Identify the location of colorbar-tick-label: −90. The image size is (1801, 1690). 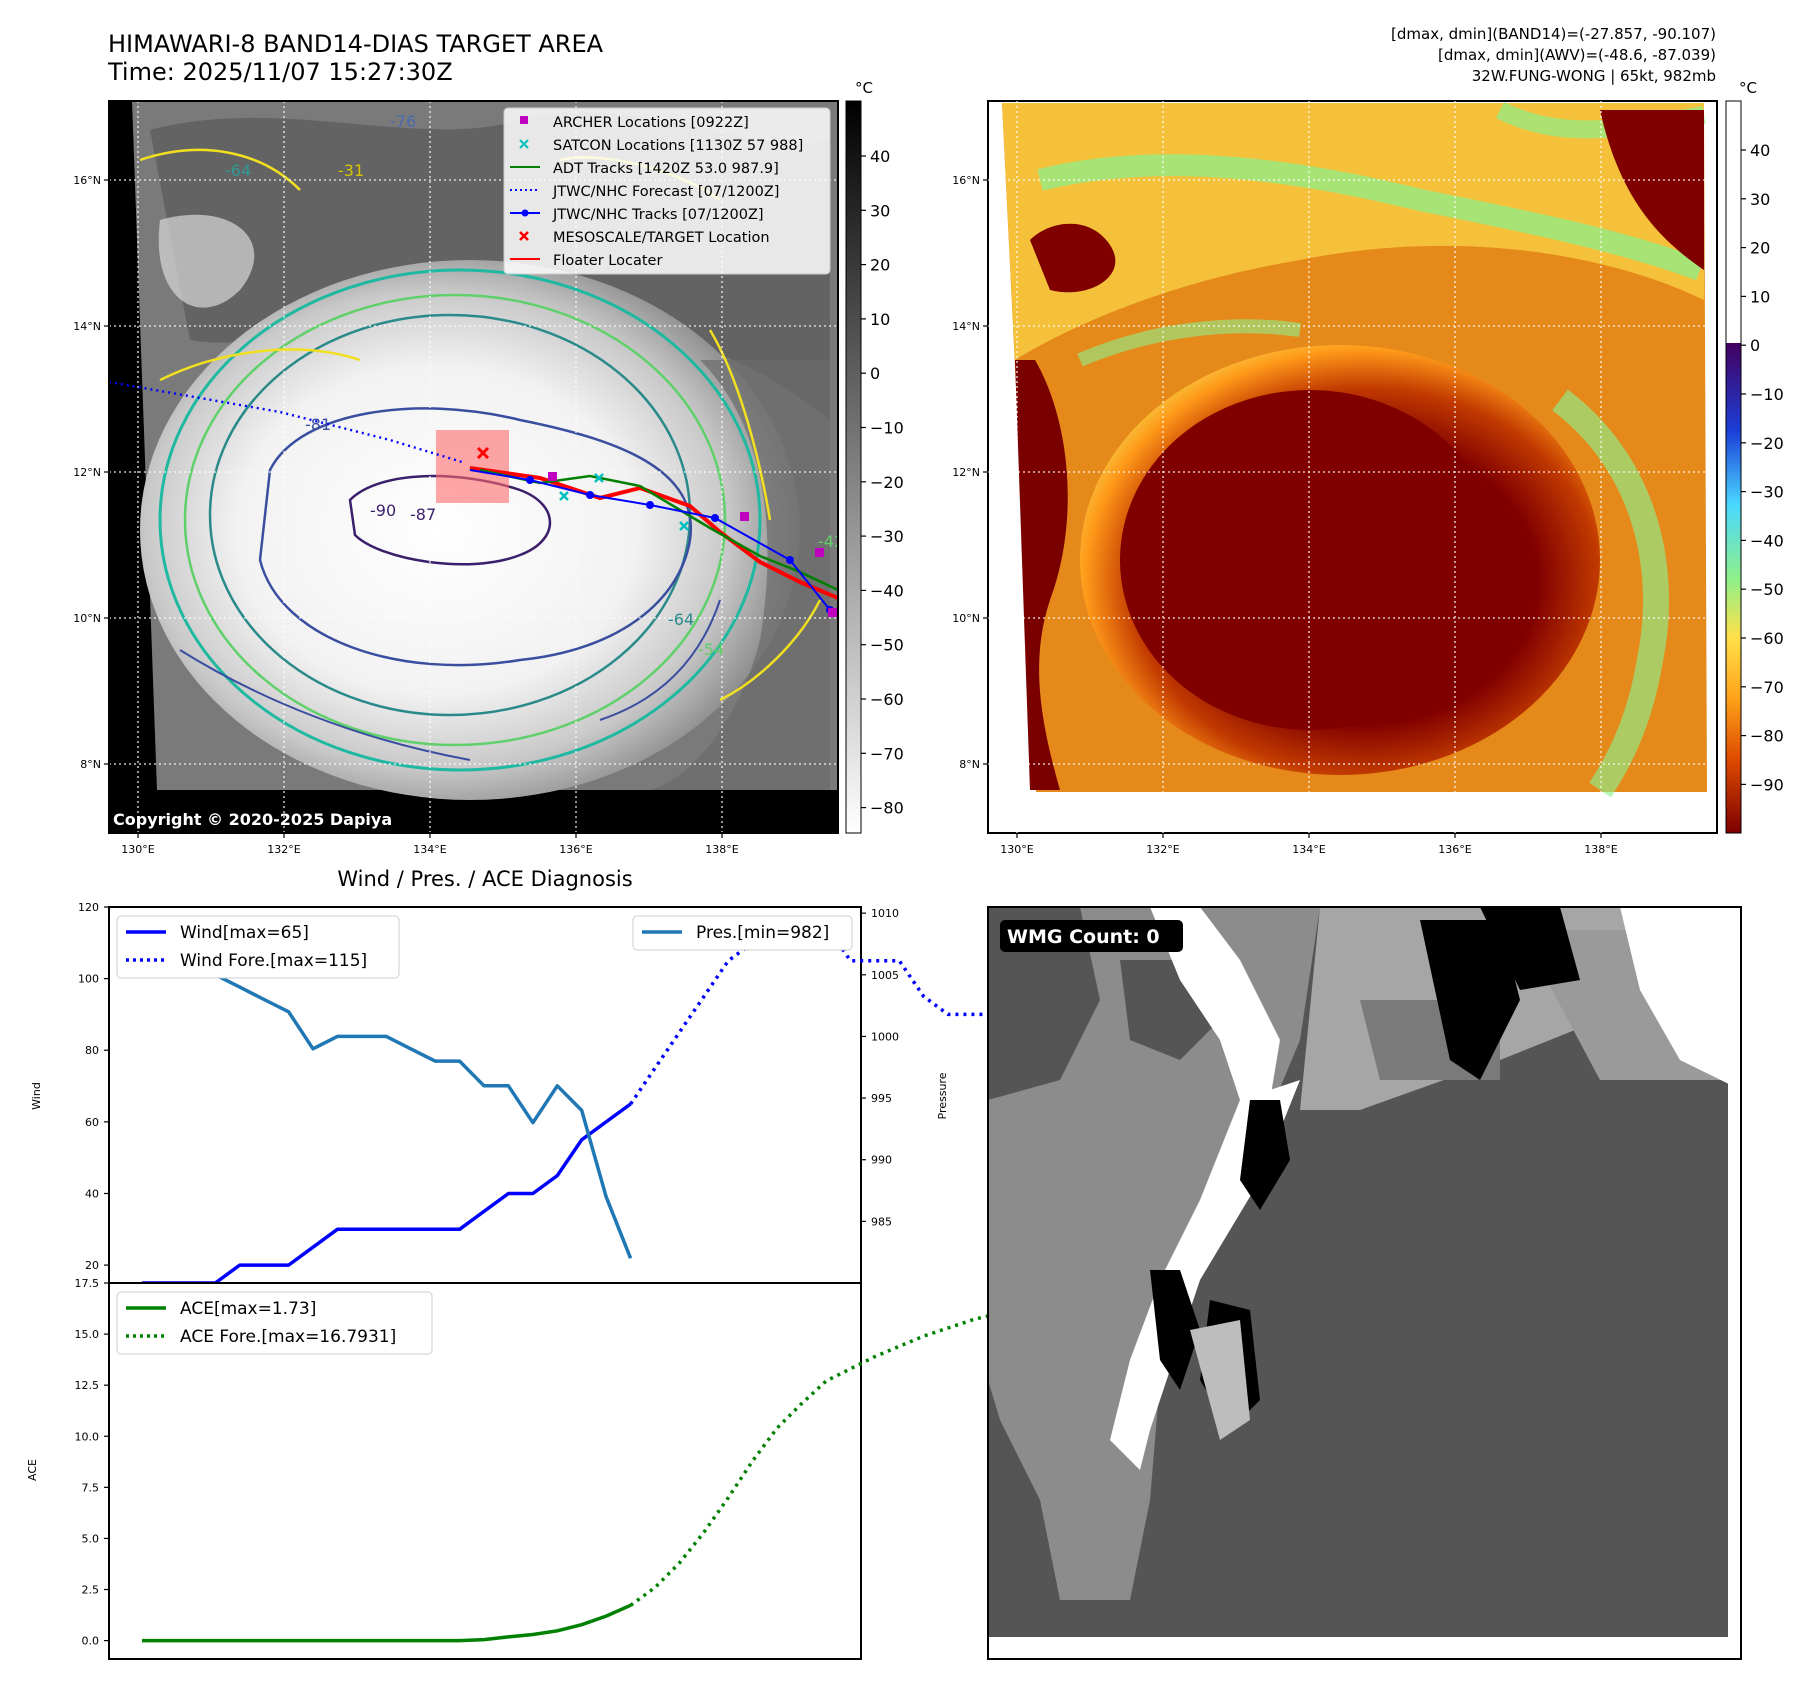
(1767, 784).